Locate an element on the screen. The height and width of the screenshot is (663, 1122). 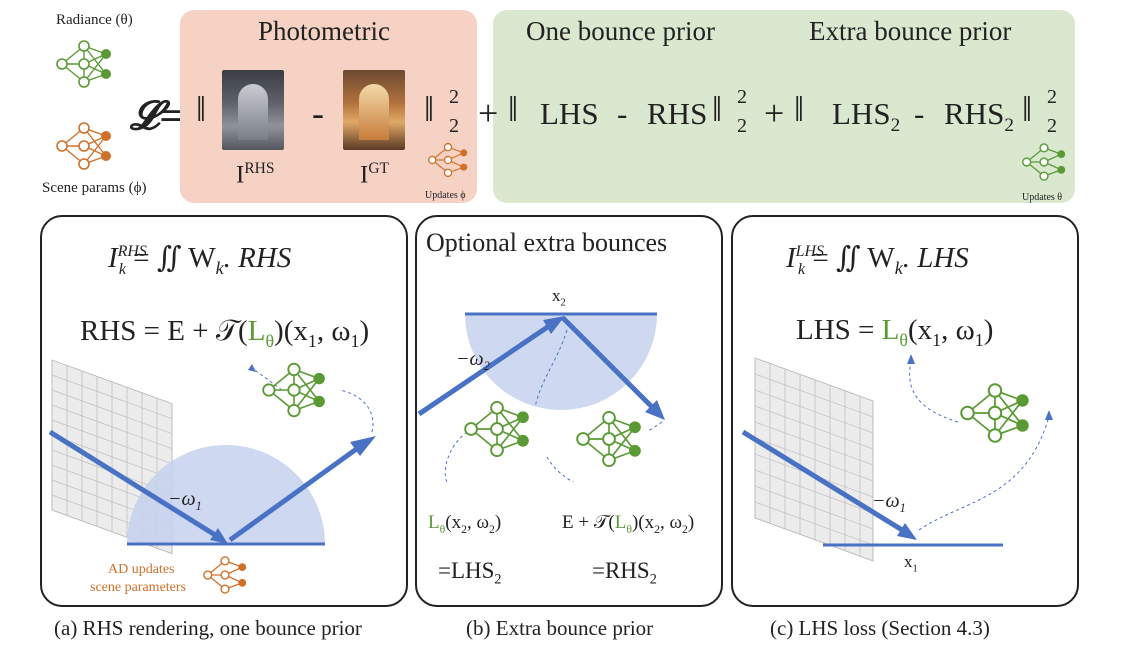
panel-b-title: Optional extra bounces is located at coordinates (547, 242).